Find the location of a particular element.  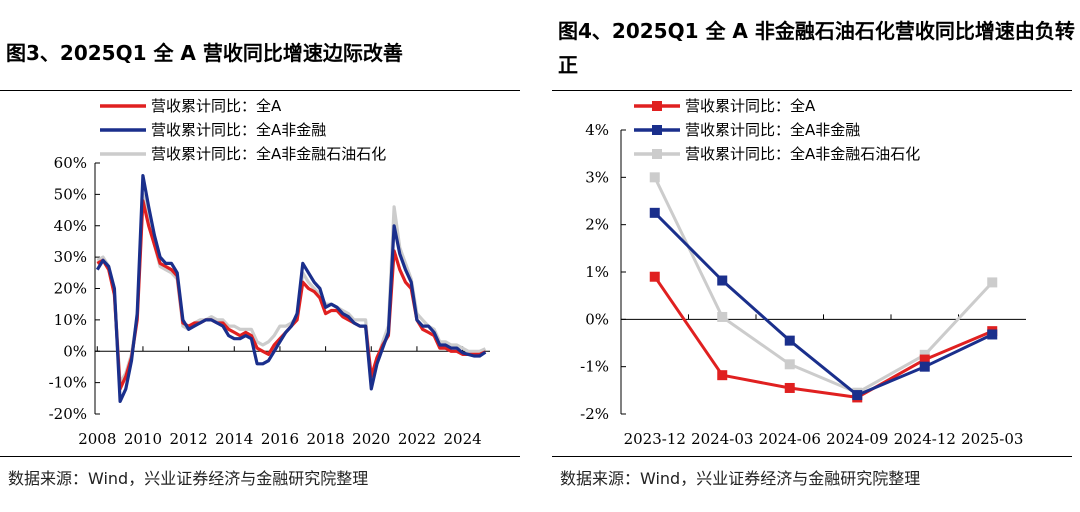

y-tick-label: 2% is located at coordinates (597, 225).